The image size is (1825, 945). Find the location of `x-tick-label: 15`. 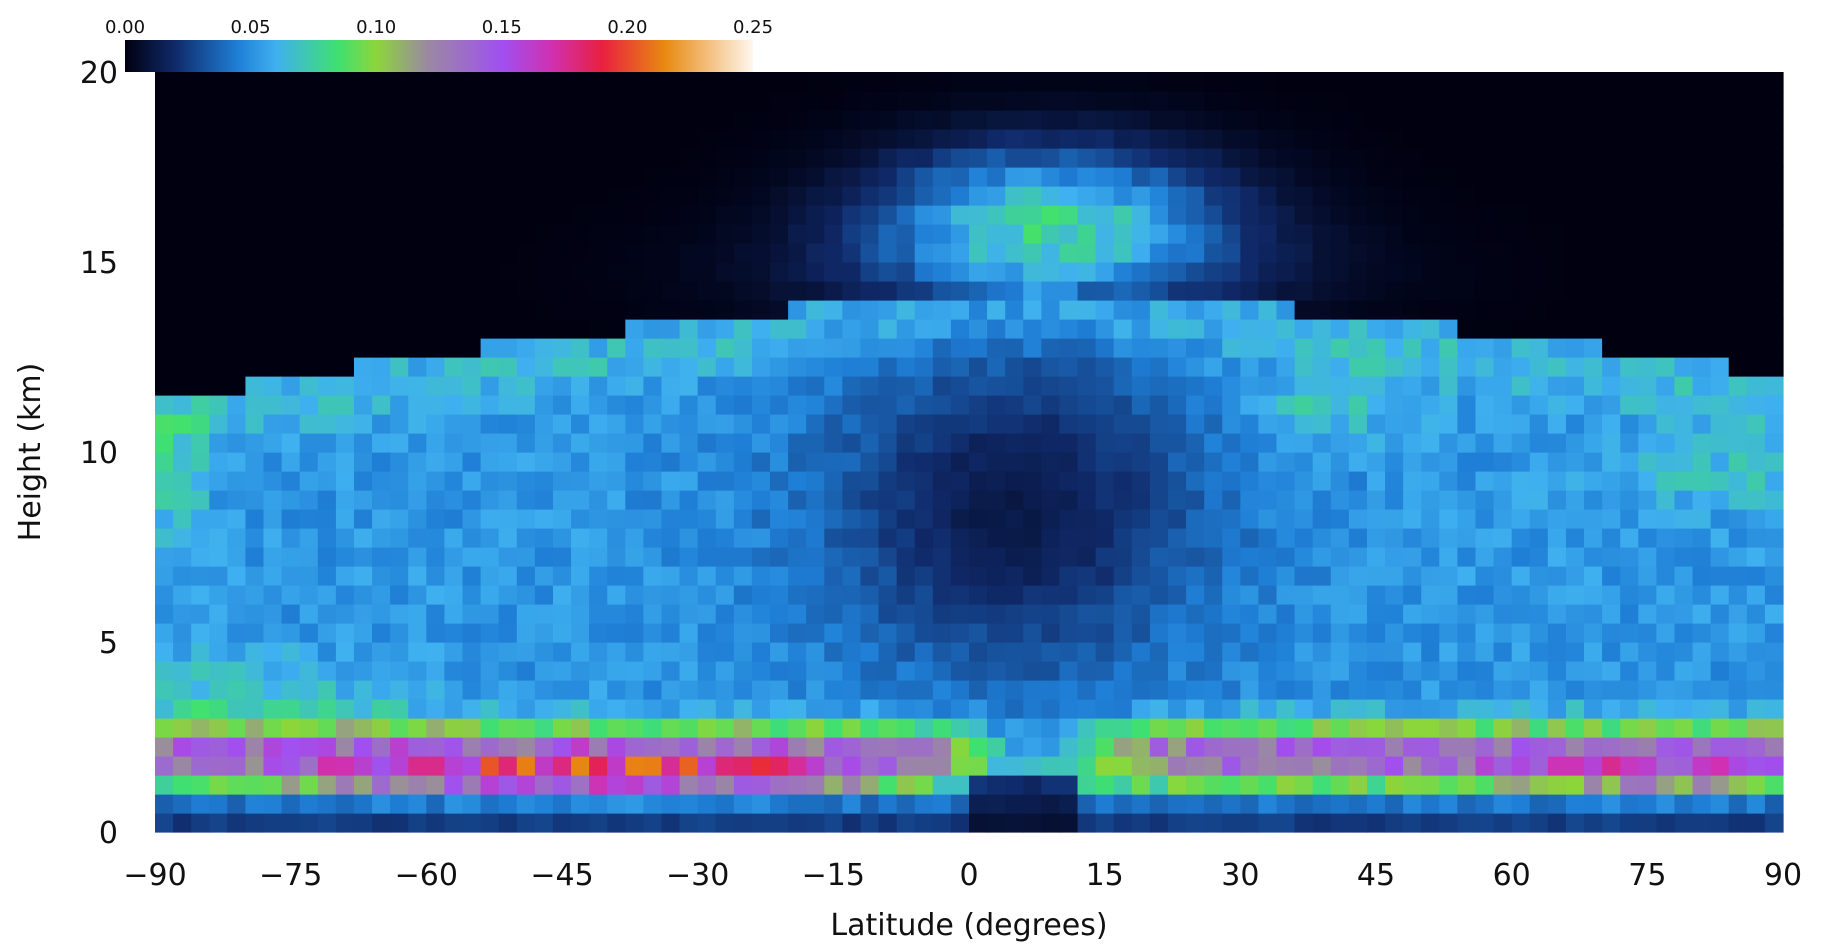

x-tick-label: 15 is located at coordinates (1105, 875).